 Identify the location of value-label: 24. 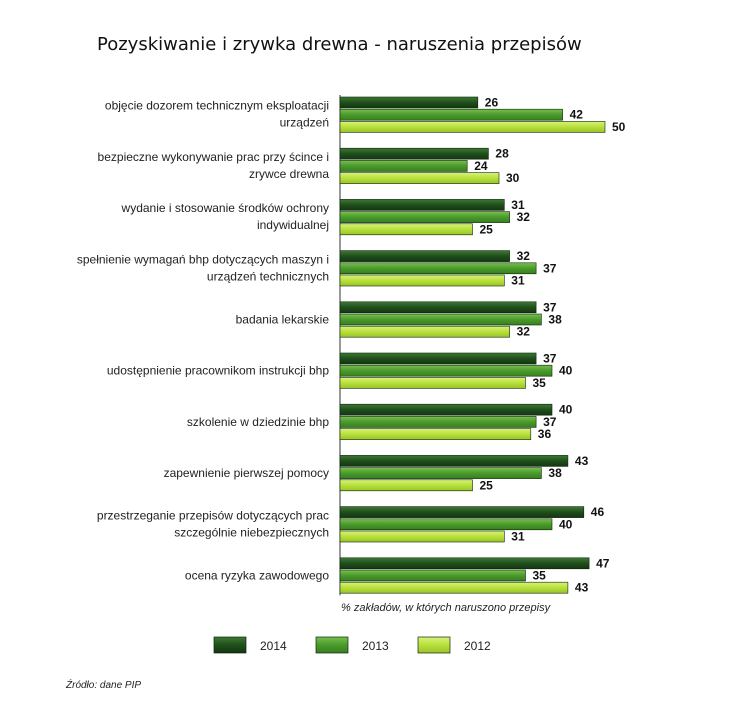
(481, 166).